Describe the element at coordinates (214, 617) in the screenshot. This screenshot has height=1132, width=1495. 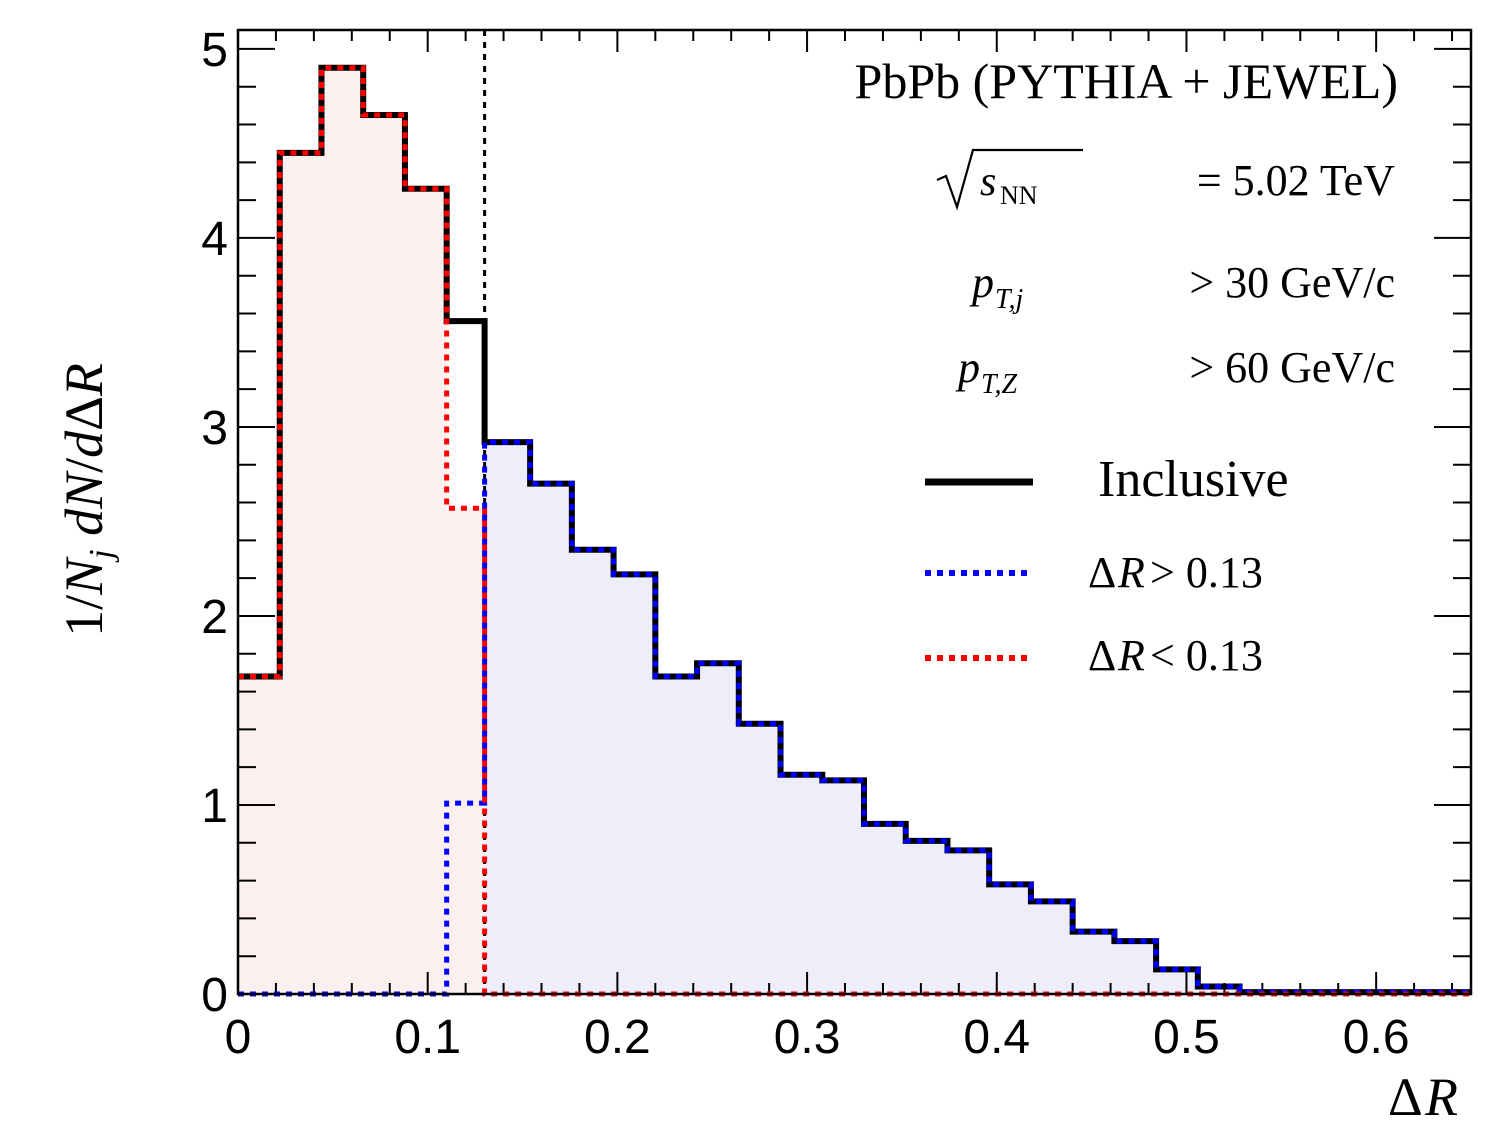
I see `y-tick-label: 2` at that location.